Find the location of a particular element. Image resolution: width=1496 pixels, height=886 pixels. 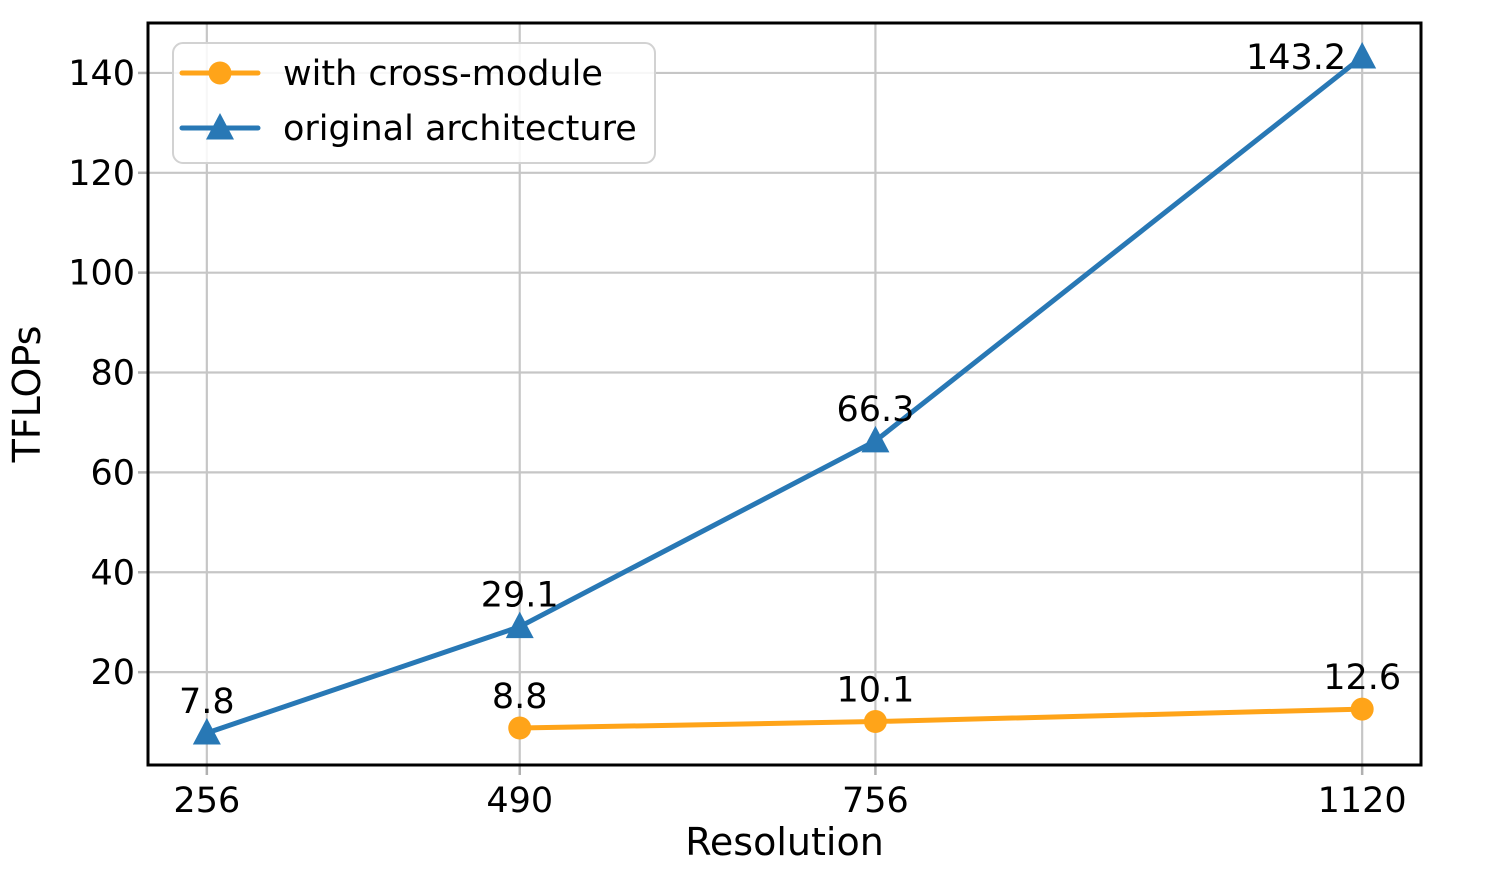

series-with-cross-module is located at coordinates (941, 718).